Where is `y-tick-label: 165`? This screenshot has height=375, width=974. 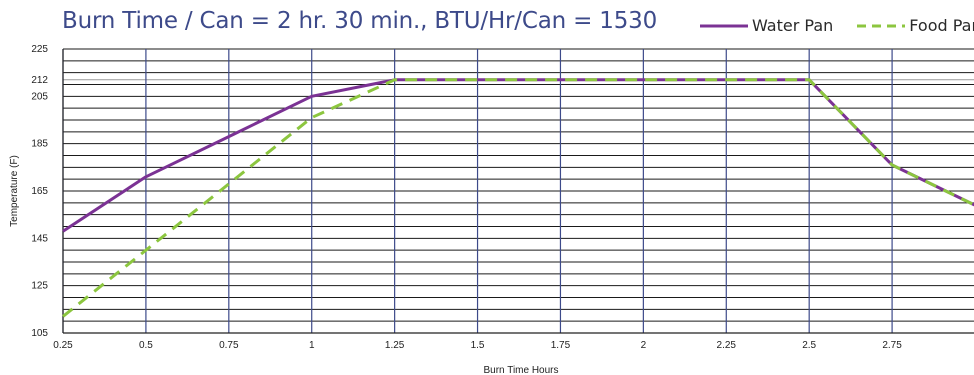 y-tick-label: 165 is located at coordinates (39, 191).